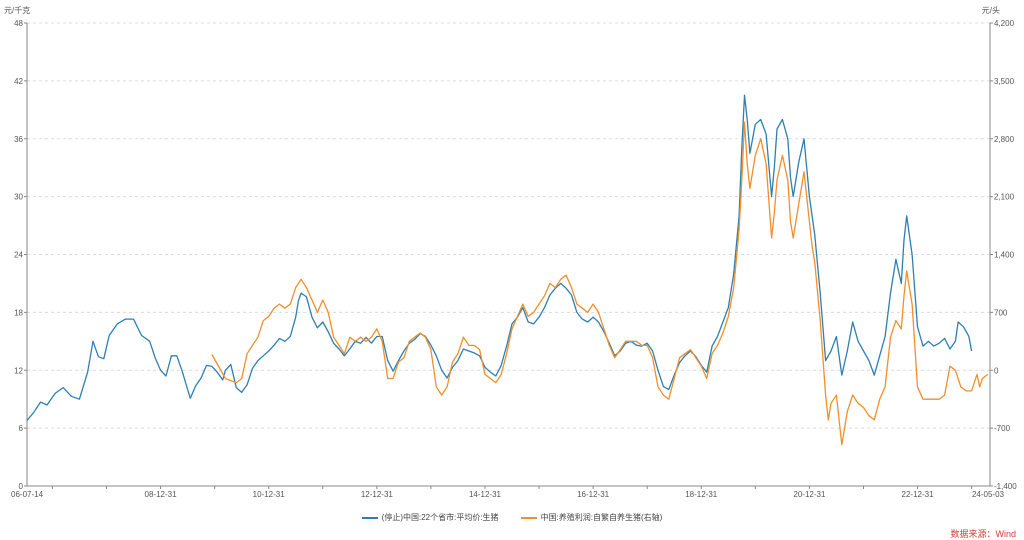  I want to click on legend-label-hog-price: (停止)中国:22个省市:平均价:生猪, so click(440, 517).